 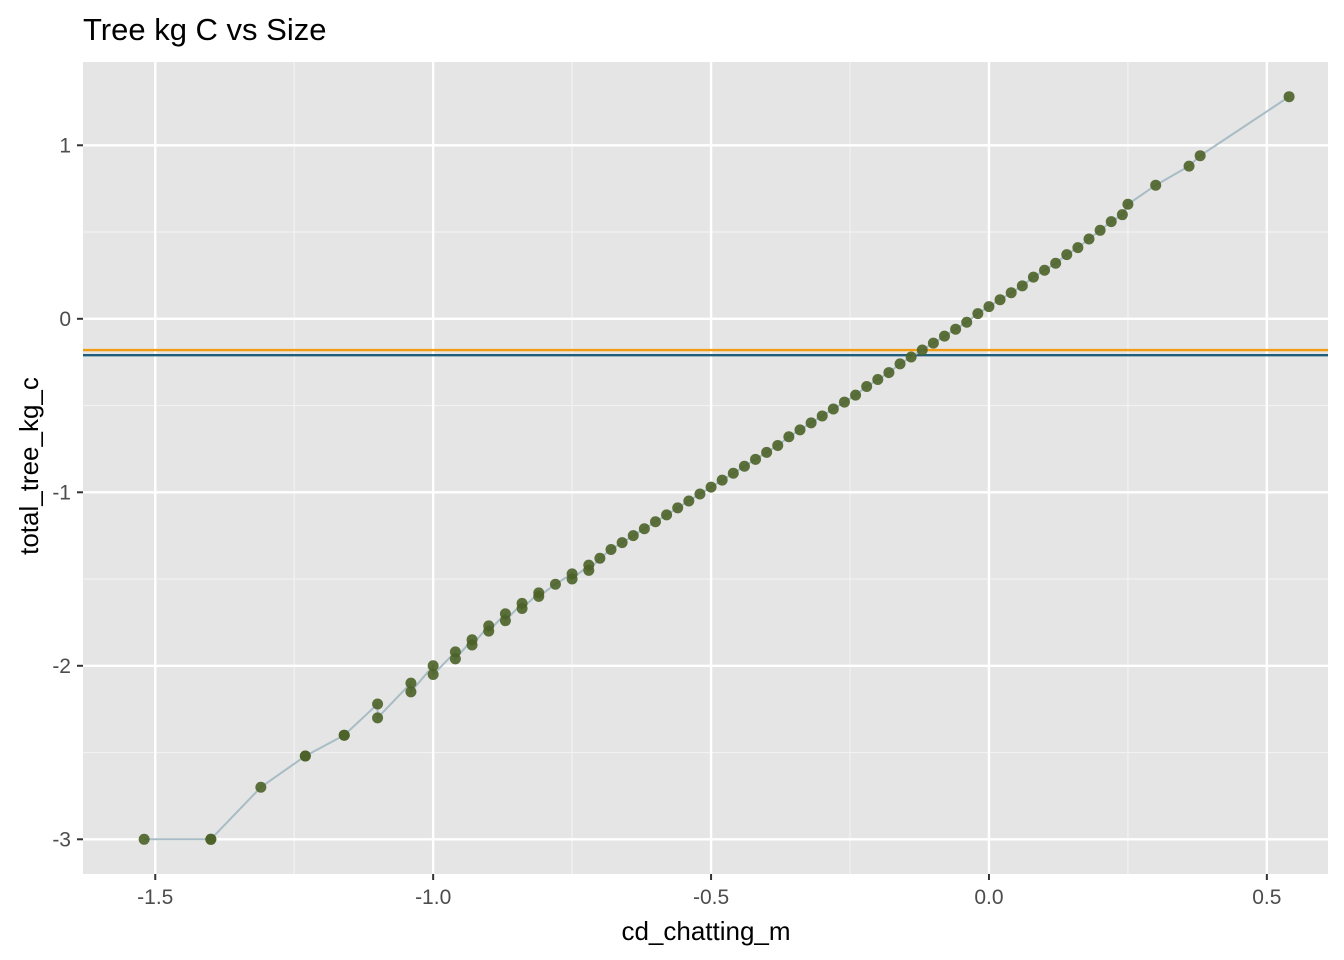 I want to click on x-tick-label: -0.5, so click(x=711, y=897).